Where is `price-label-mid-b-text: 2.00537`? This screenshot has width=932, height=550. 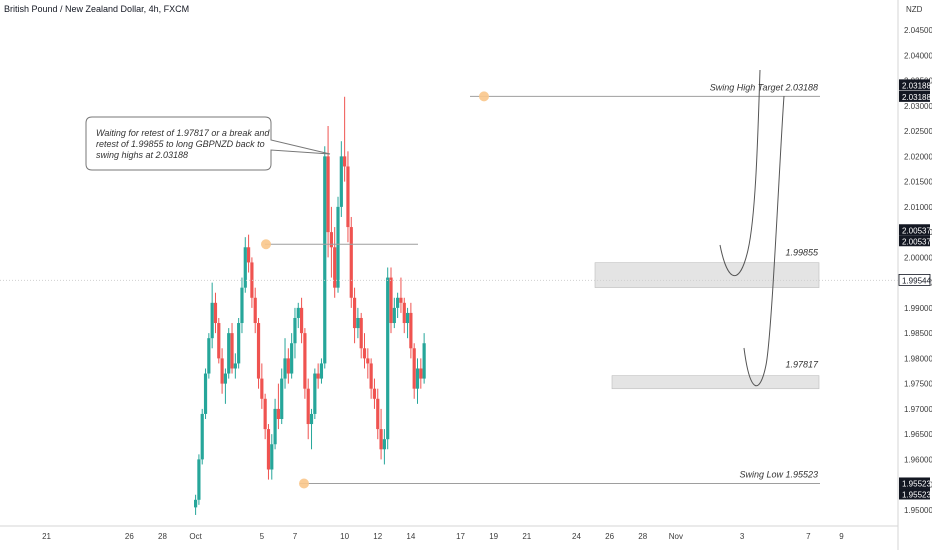 price-label-mid-b-text: 2.00537 is located at coordinates (916, 241).